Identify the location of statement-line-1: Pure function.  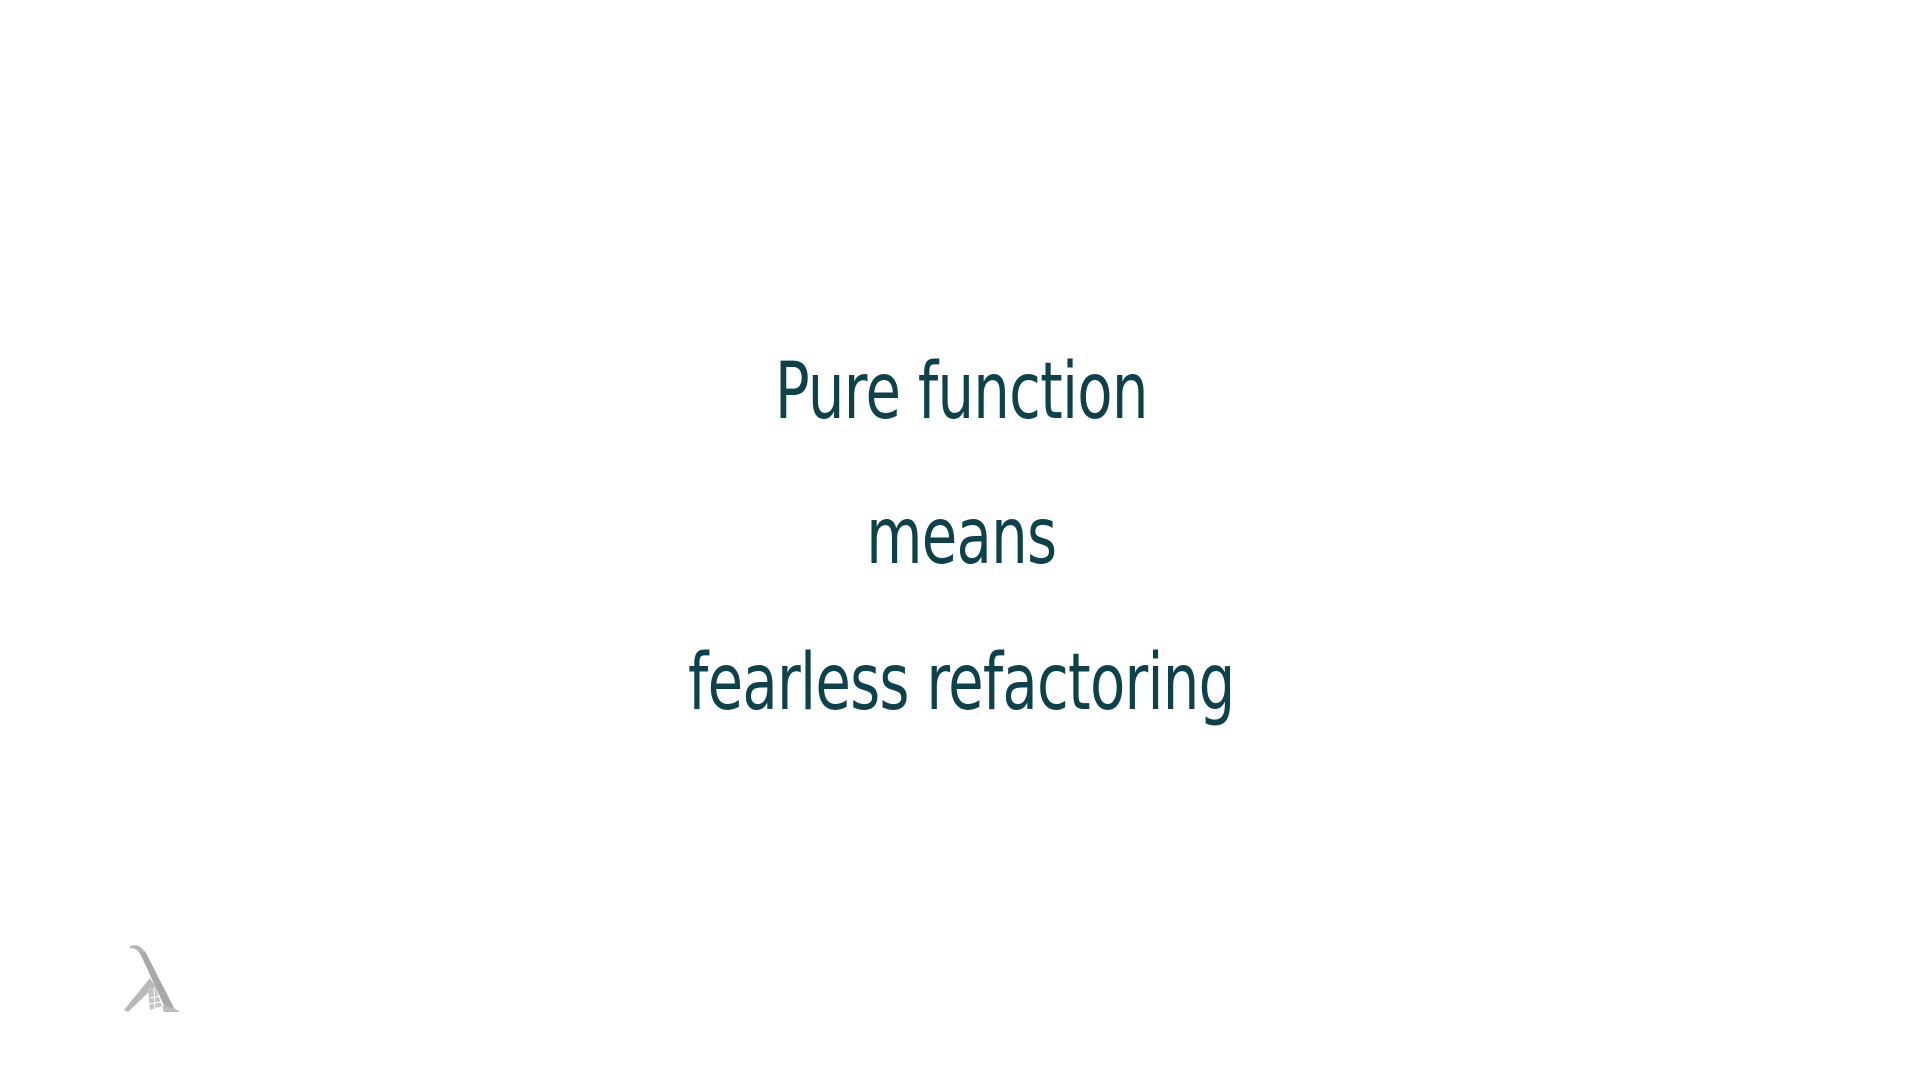
(961, 392).